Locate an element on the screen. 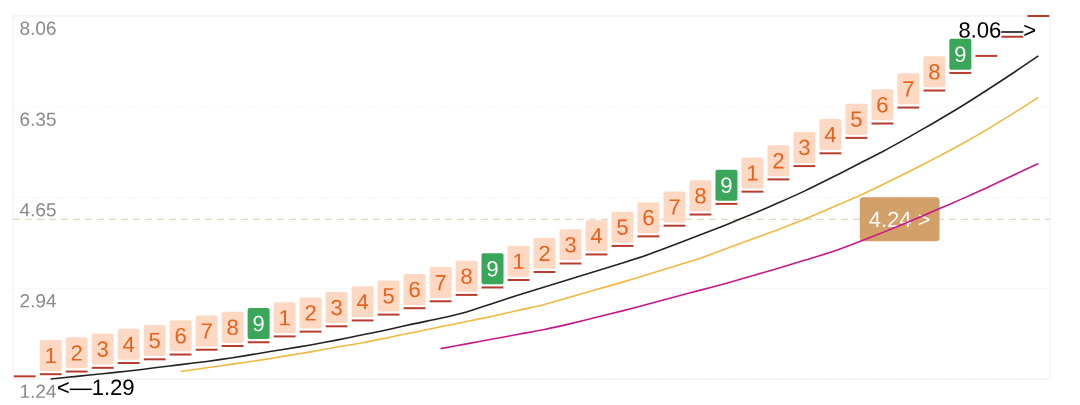  y-tick-label: 1.24 is located at coordinates (38, 391).